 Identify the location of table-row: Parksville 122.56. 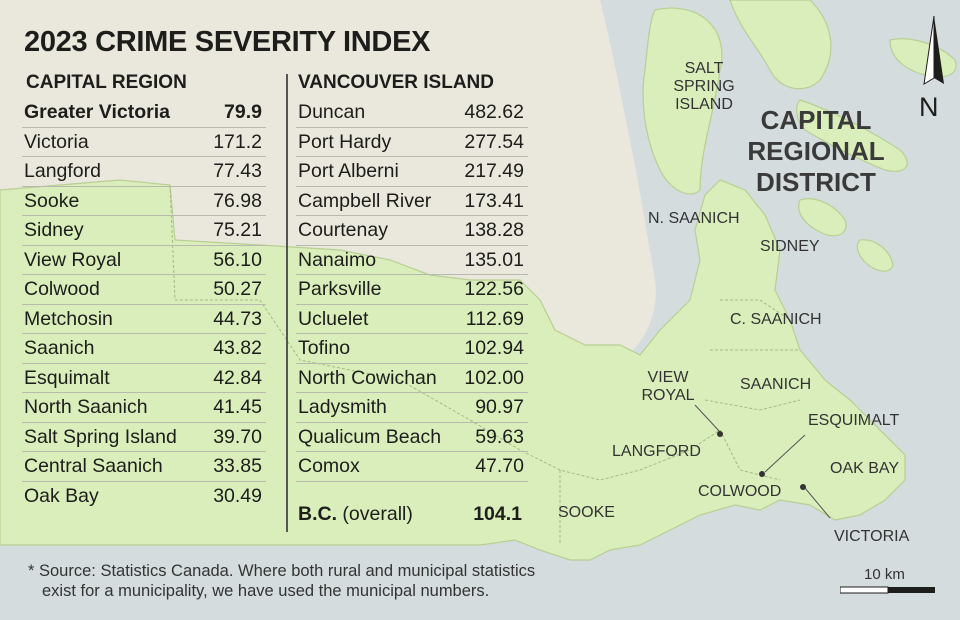
(412, 290).